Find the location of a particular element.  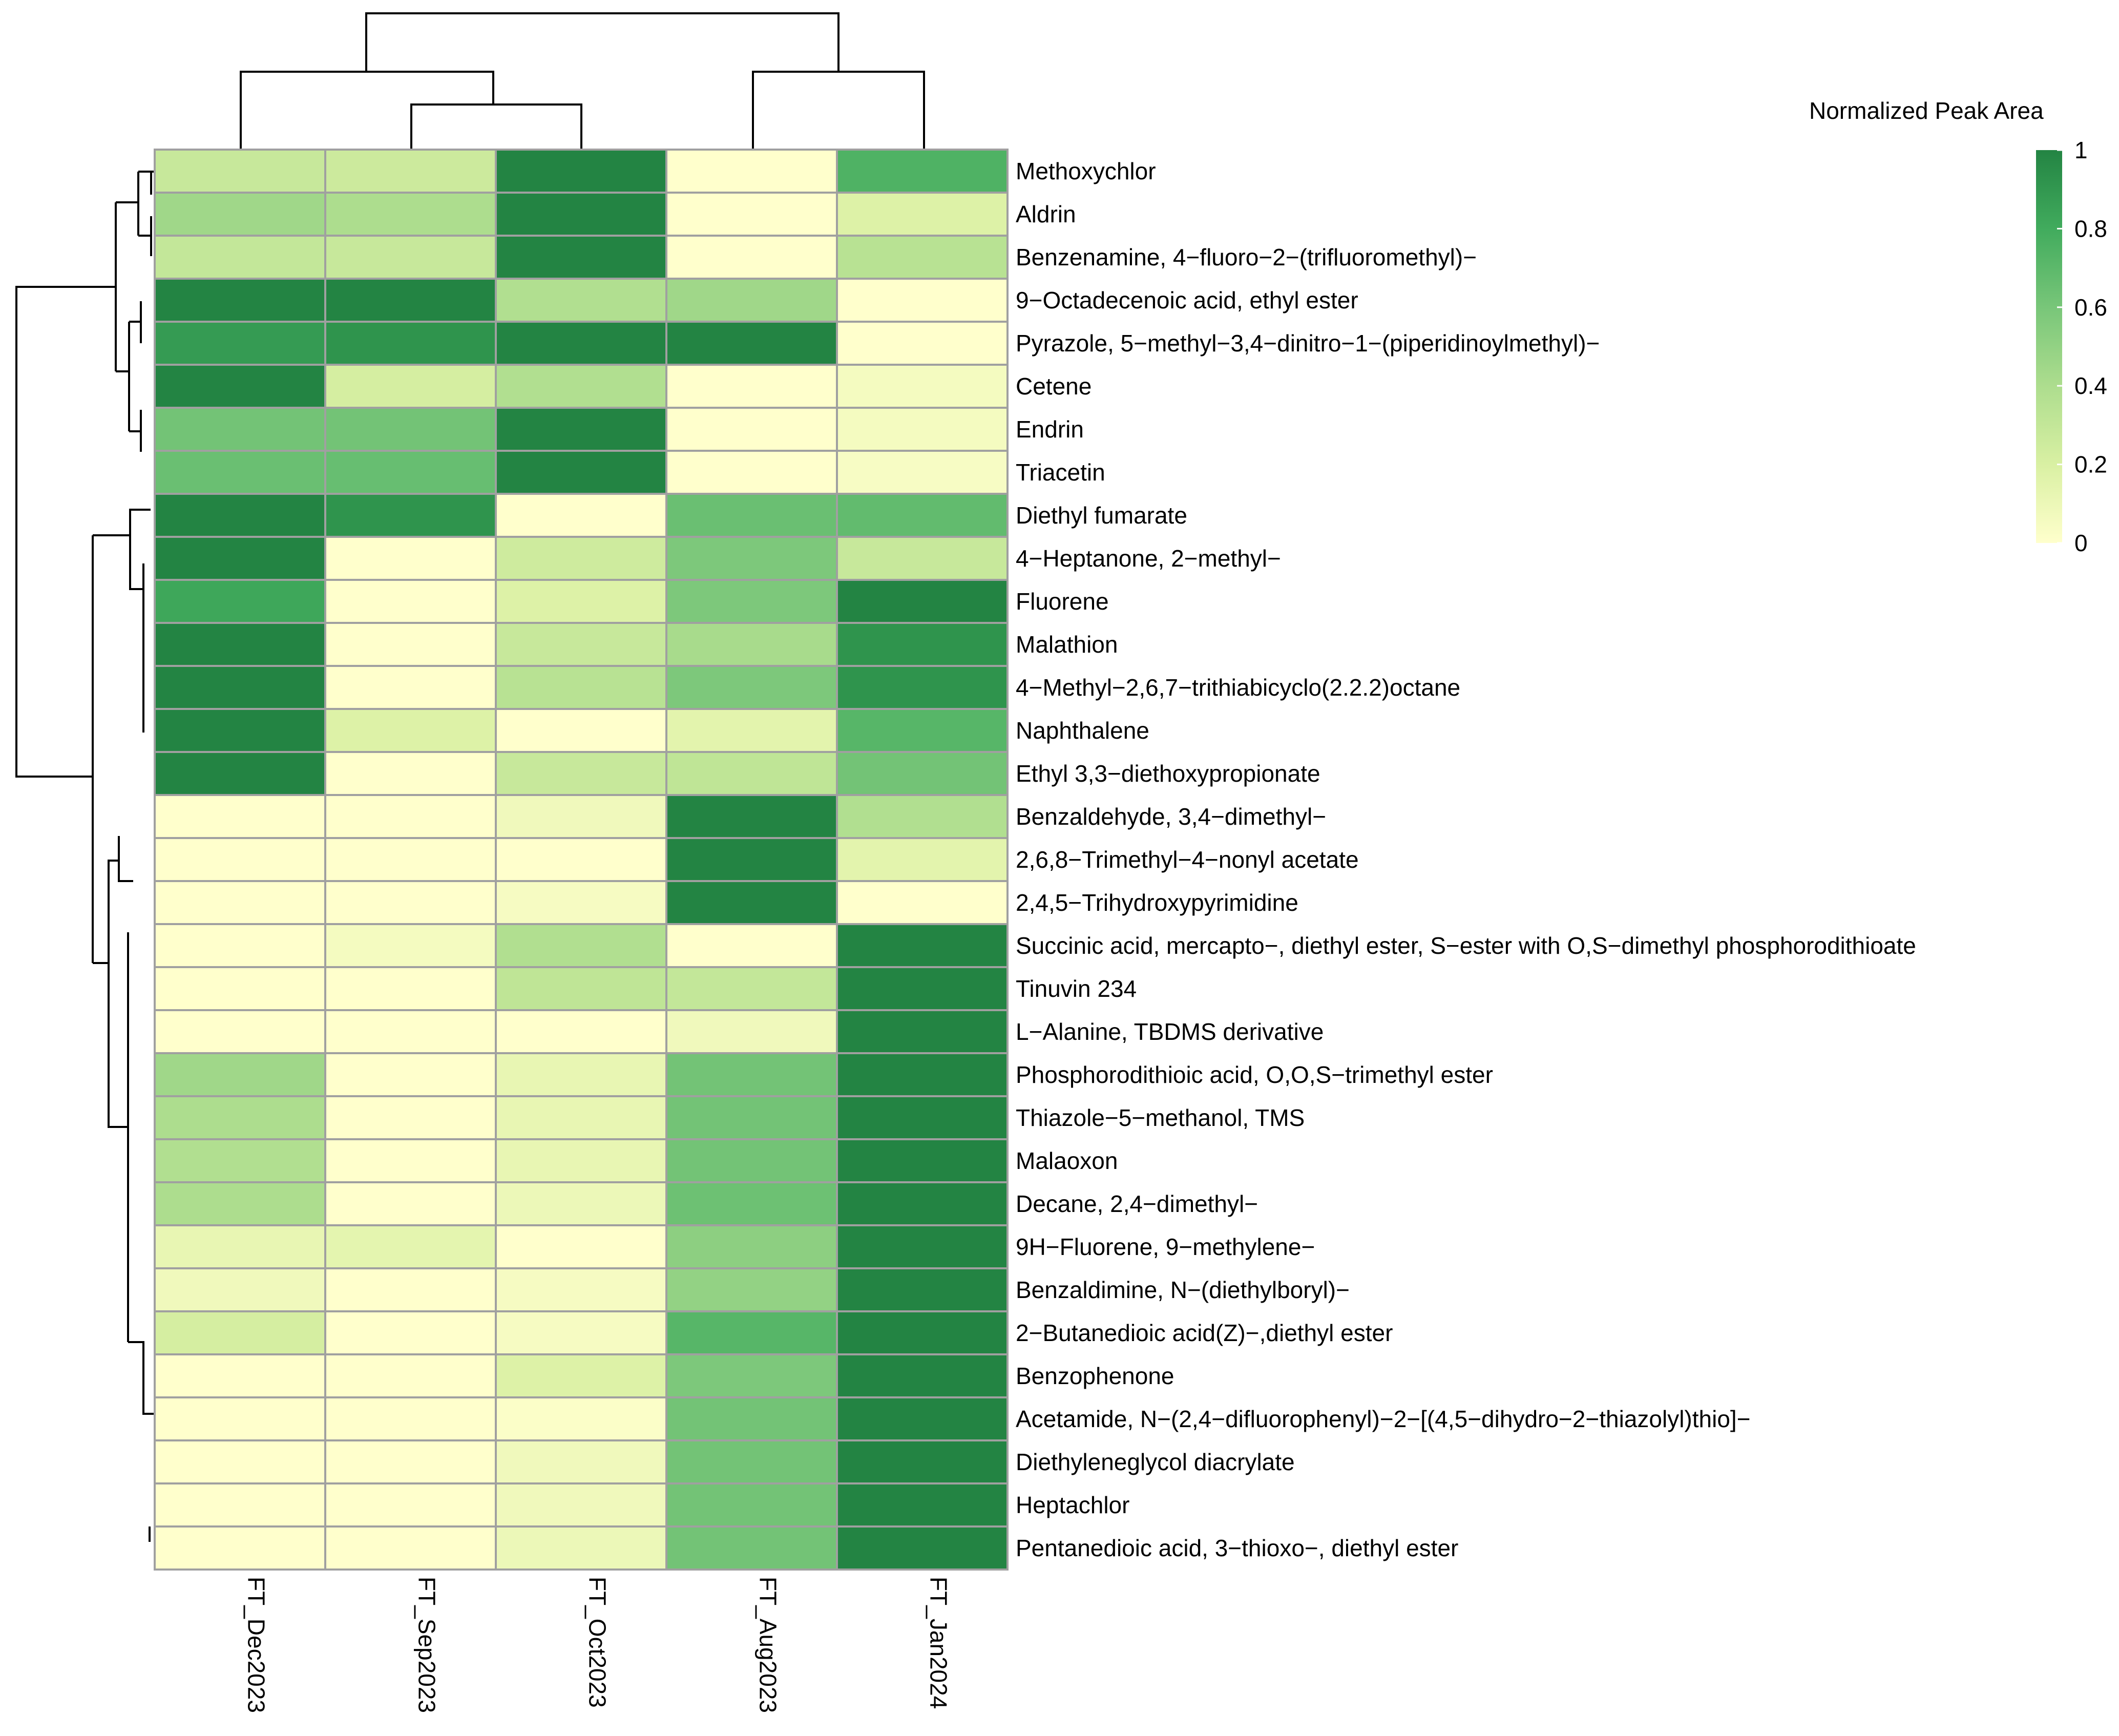

row-label: L−Alanine, TBDMS derivative is located at coordinates (1170, 1031).